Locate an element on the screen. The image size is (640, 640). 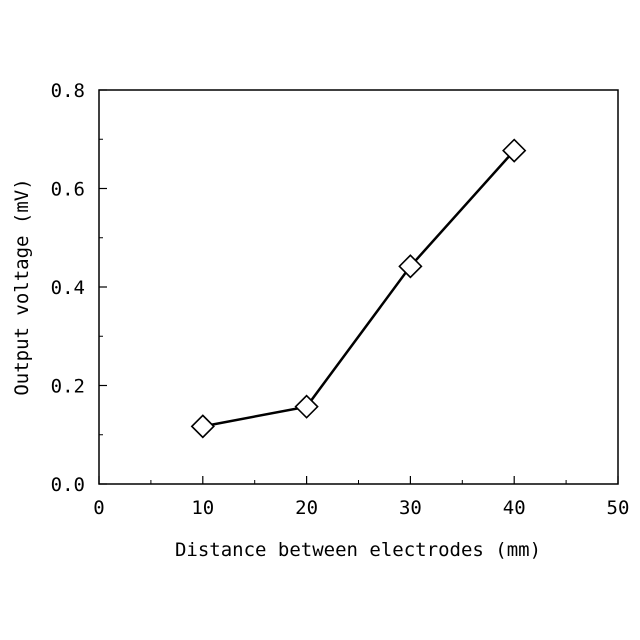
y-axis-title: Output voltage (mV) is located at coordinates (22, 286).